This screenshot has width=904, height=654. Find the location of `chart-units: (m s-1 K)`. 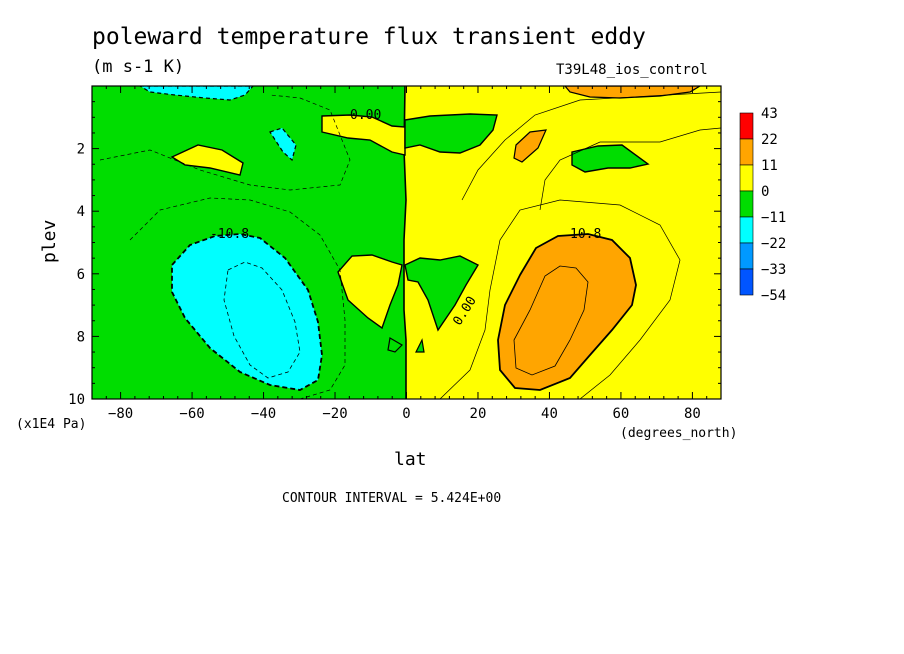

chart-units: (m s-1 K) is located at coordinates (138, 67).